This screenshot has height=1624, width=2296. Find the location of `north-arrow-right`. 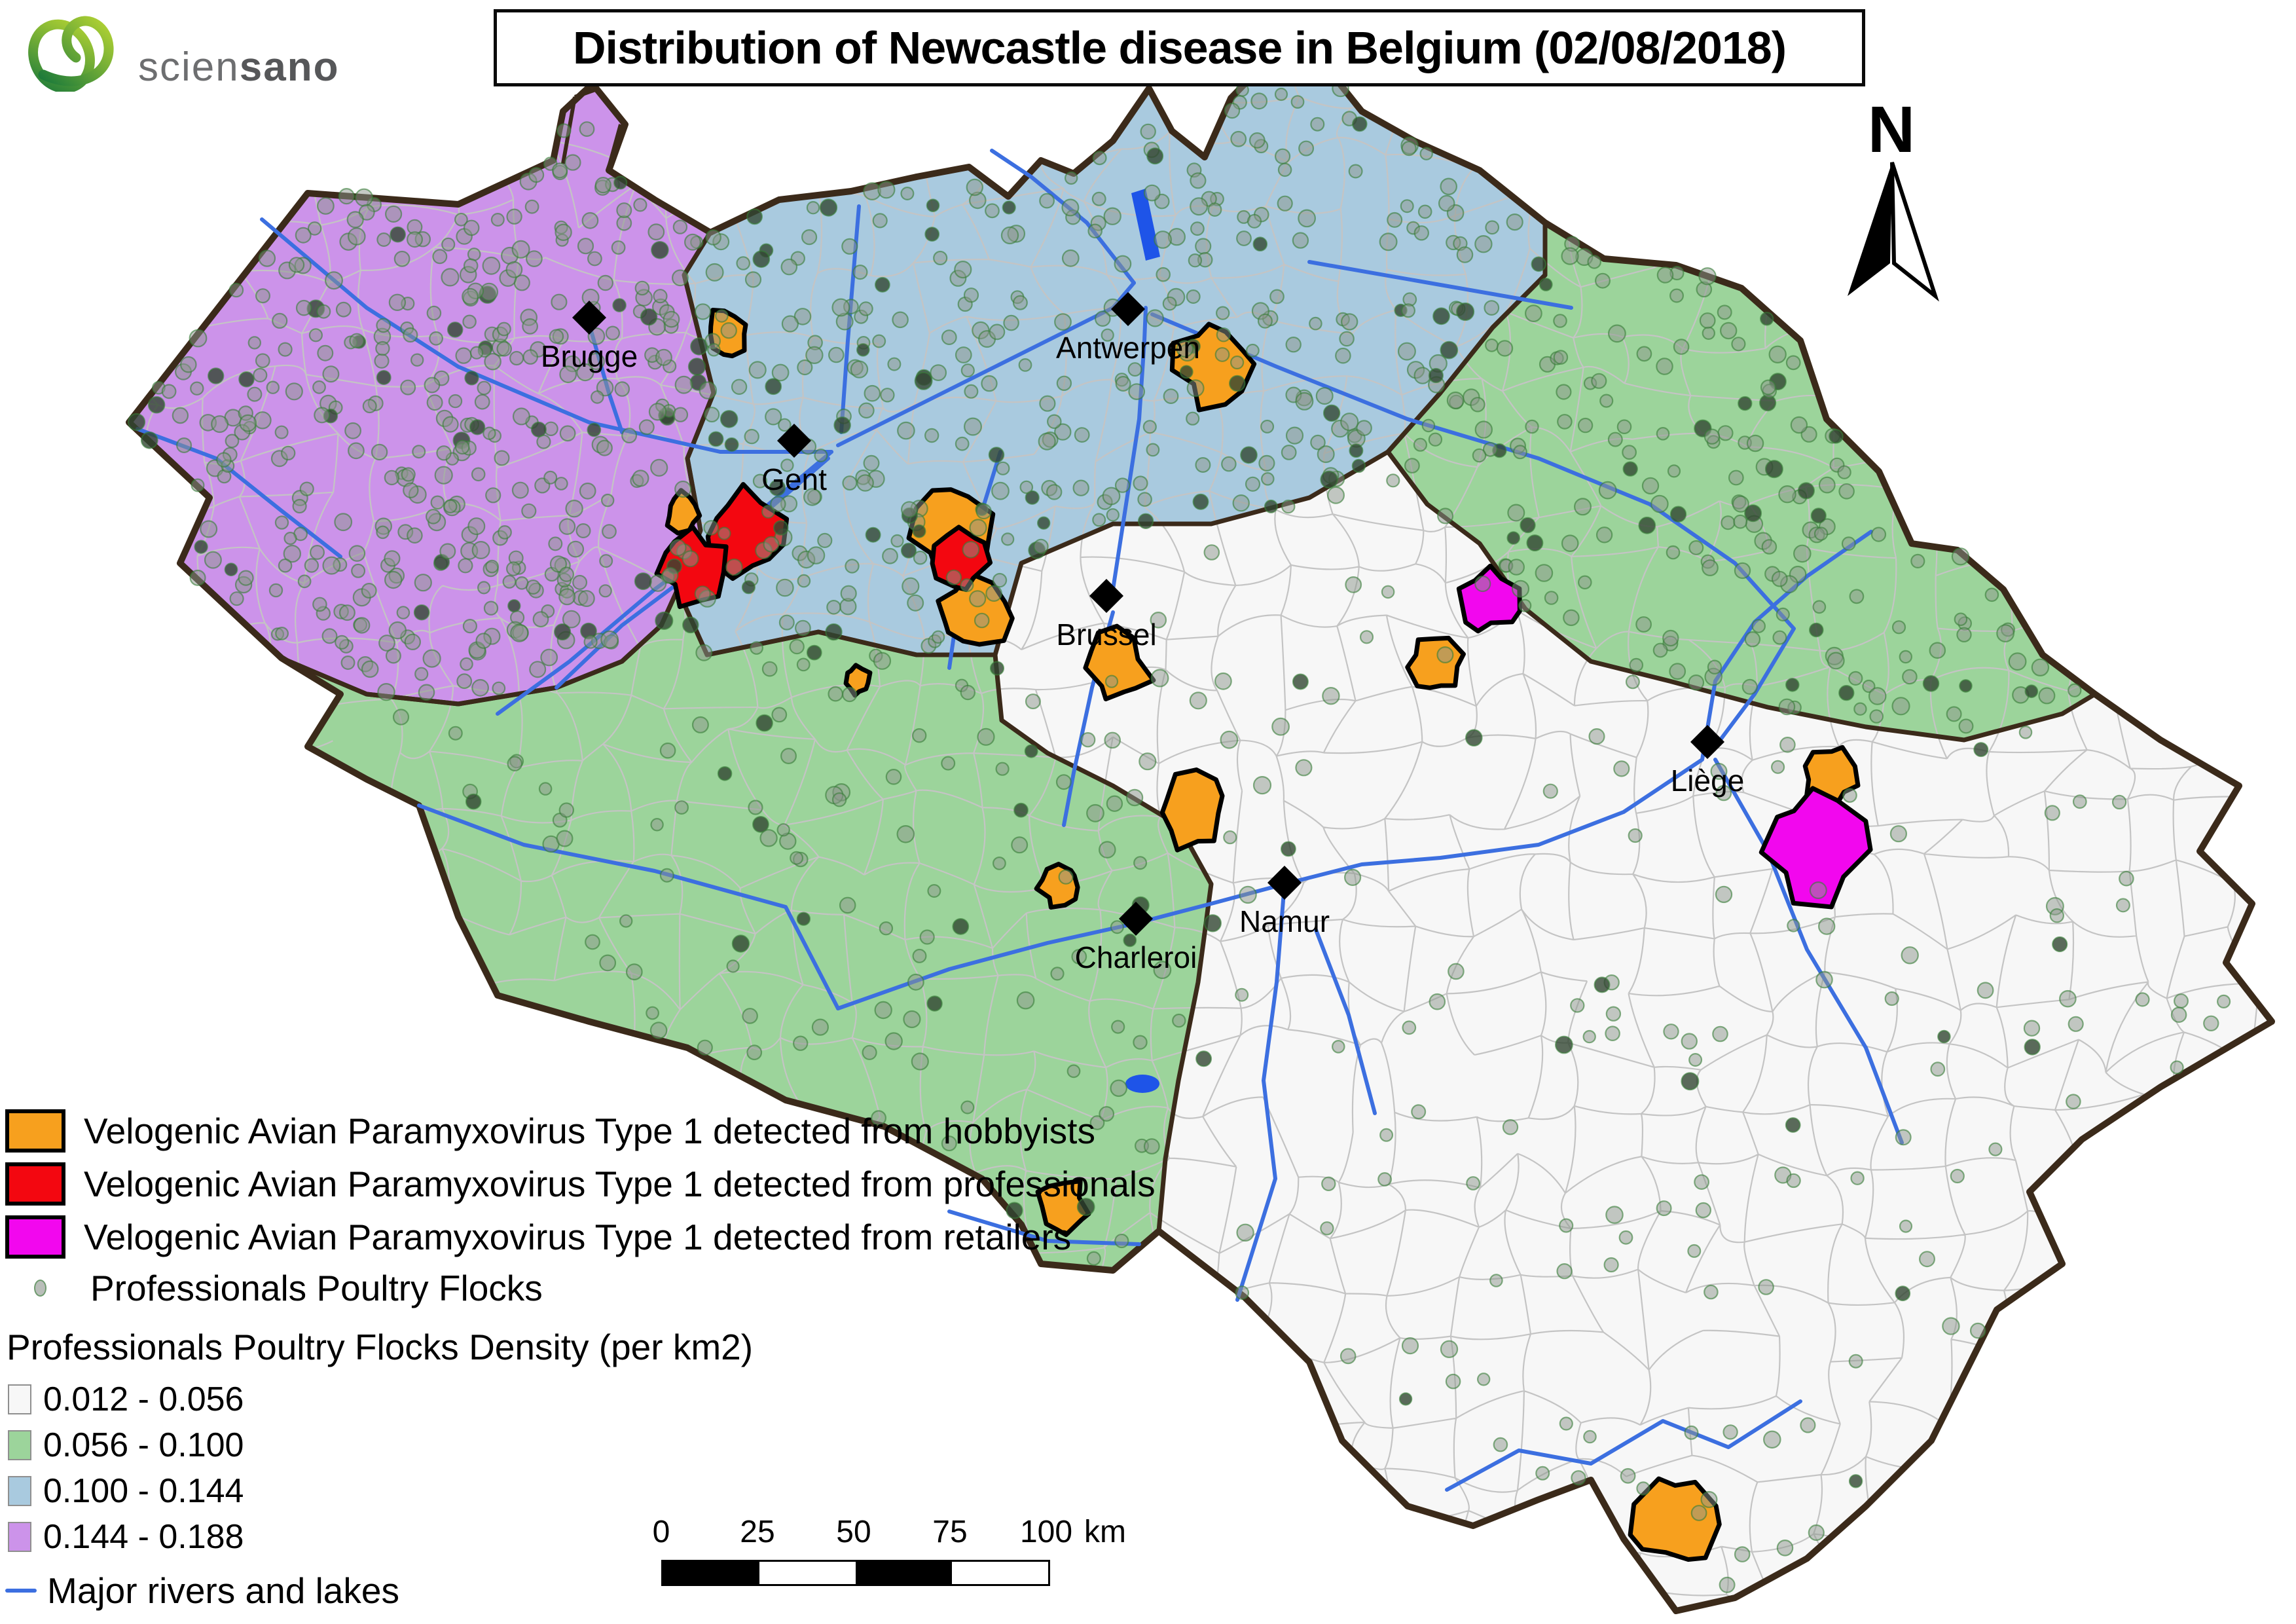

north-arrow-right is located at coordinates (1914, 232).